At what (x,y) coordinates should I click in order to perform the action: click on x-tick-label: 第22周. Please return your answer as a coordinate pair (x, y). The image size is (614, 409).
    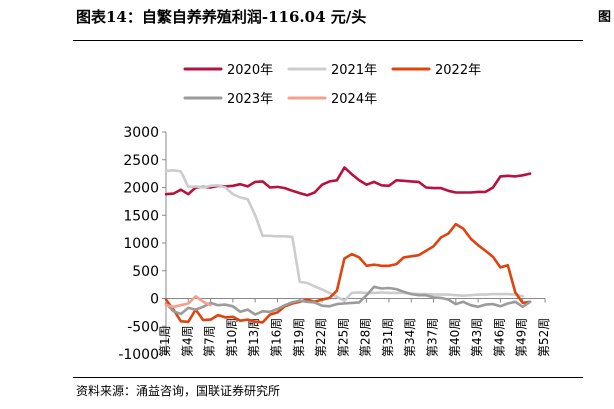
    Looking at the image, I should click on (321, 337).